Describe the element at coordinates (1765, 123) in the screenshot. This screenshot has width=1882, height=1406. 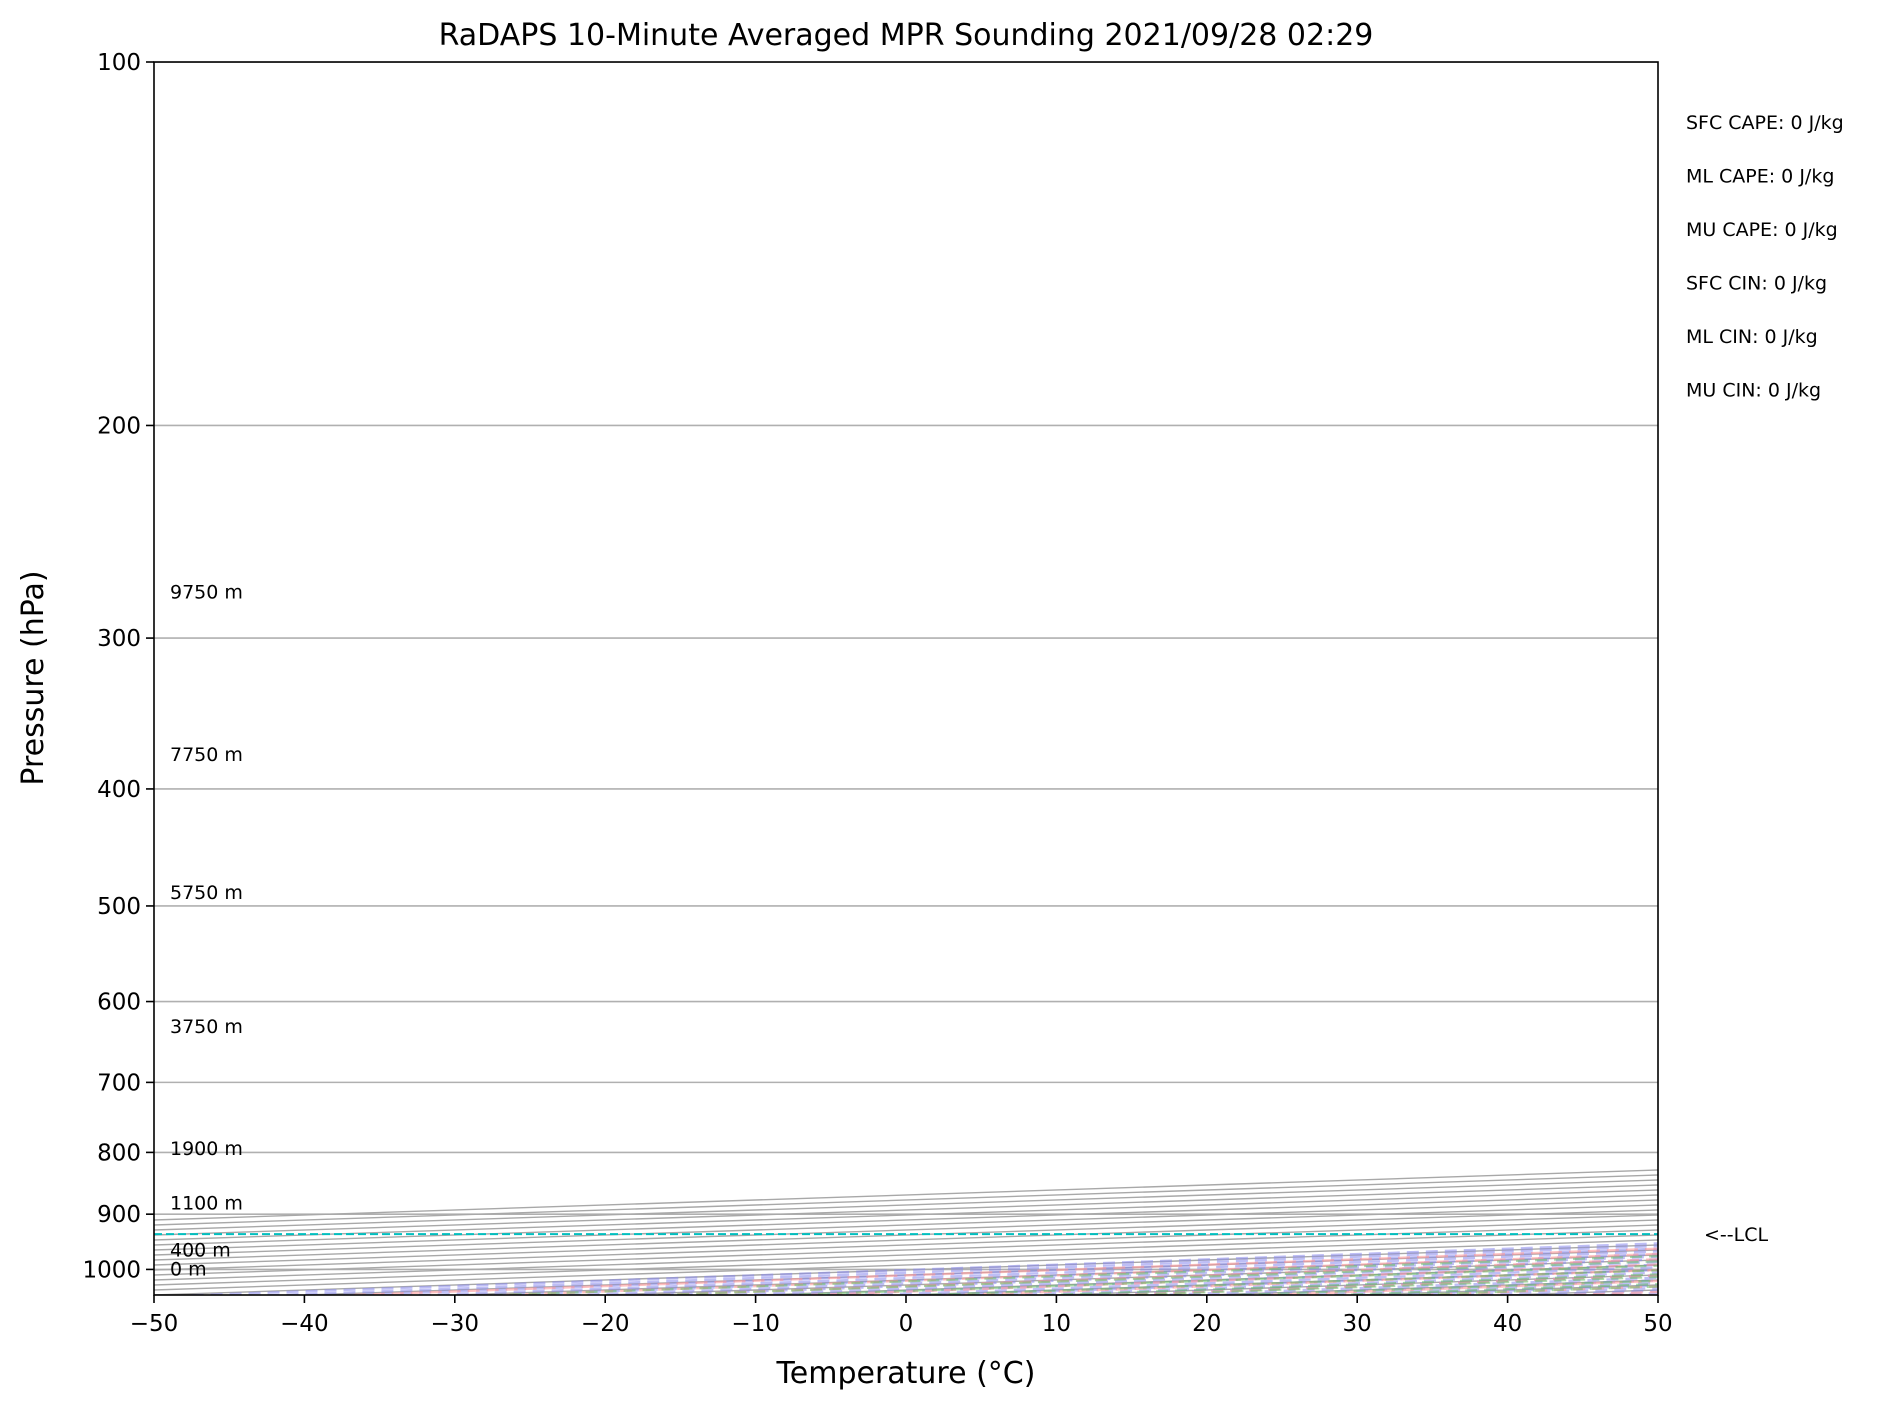
I see `stability-index-label: SFC CAPE: 0 J/kg` at that location.